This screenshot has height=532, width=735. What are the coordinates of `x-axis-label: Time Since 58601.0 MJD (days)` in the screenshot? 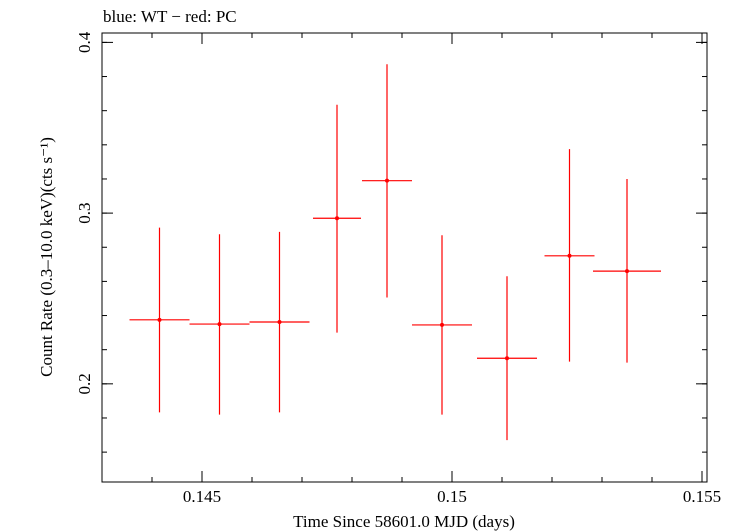 It's located at (404, 521).